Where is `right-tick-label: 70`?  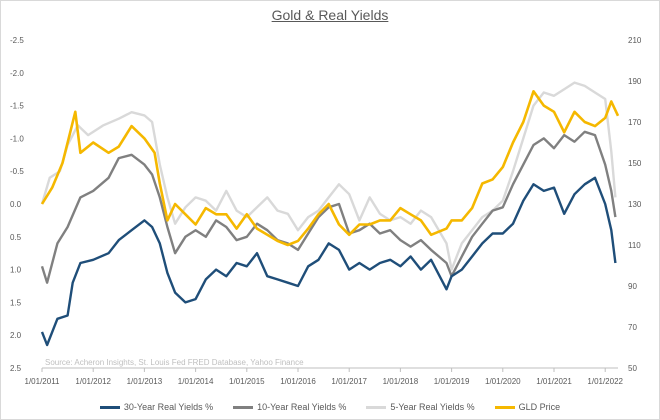
right-tick-label: 70 is located at coordinates (632, 327).